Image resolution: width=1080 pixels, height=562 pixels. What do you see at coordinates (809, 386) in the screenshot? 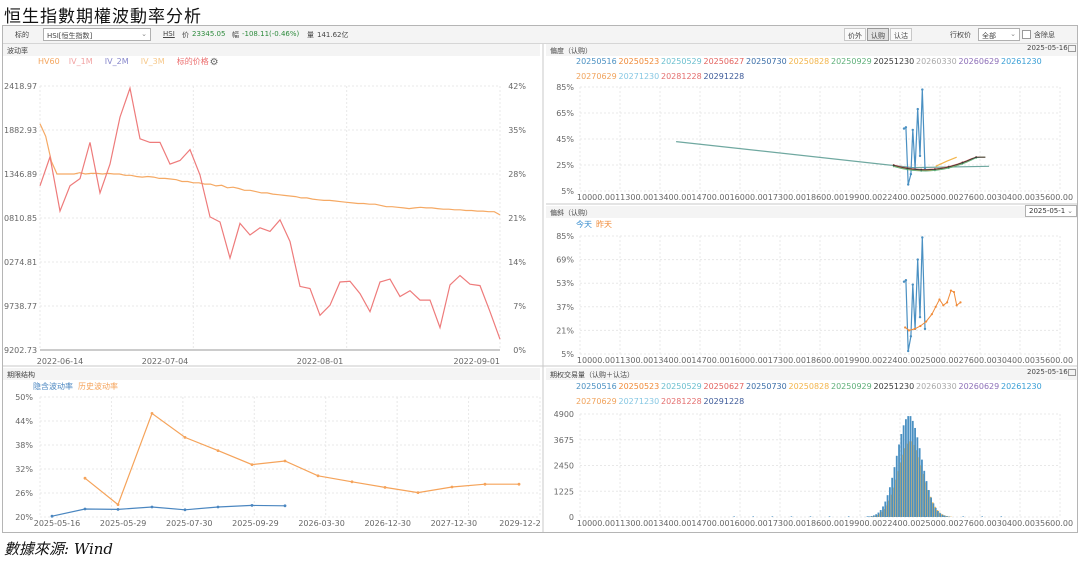
I see `legend-item: 20250828` at bounding box center [809, 386].